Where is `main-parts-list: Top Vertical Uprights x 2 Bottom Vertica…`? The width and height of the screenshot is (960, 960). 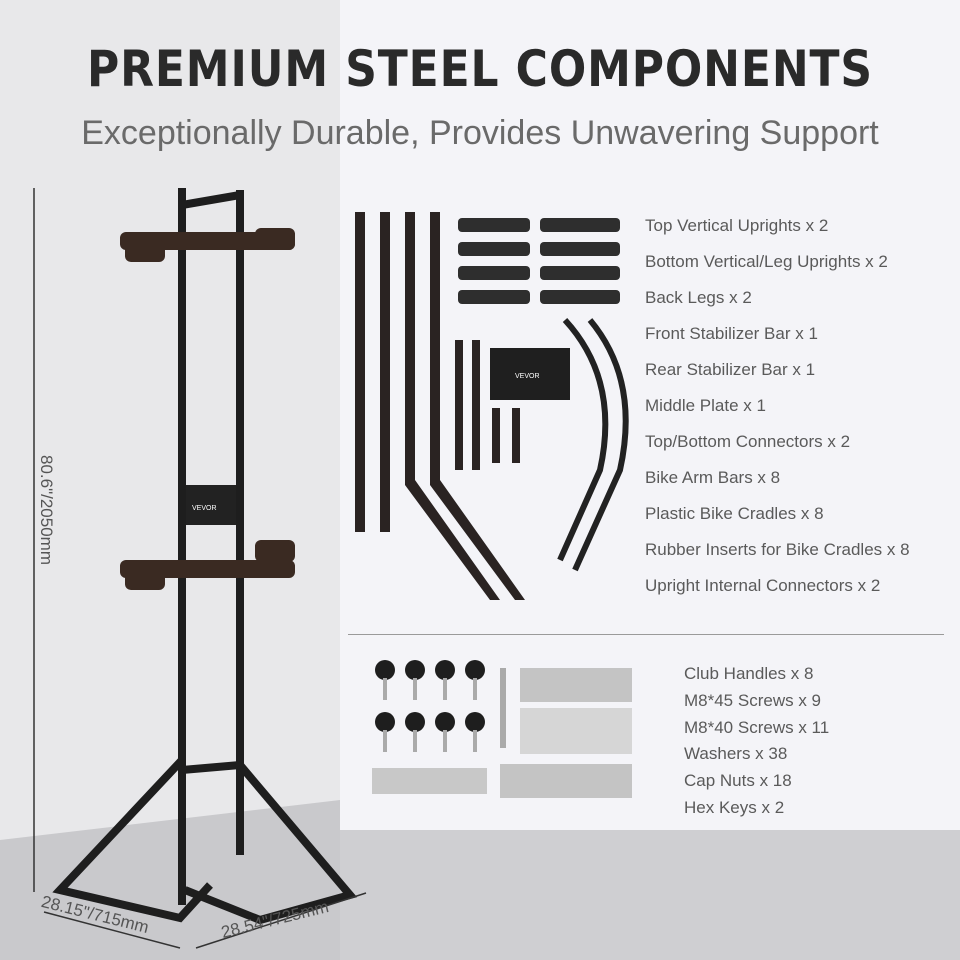 main-parts-list: Top Vertical Uprights x 2 Bottom Vertica… is located at coordinates (777, 406).